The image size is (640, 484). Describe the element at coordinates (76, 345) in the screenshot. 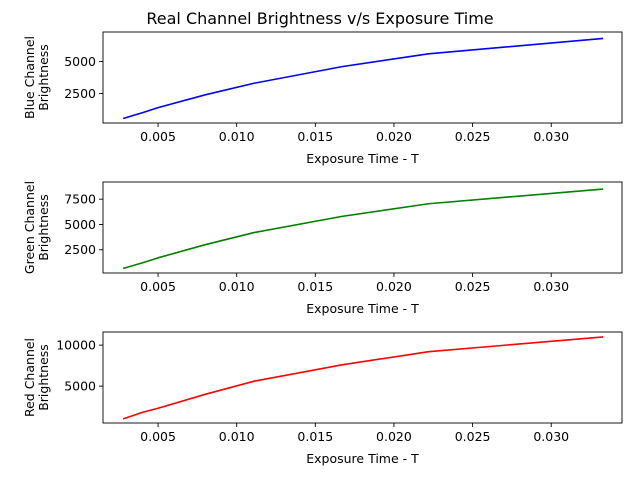

I see `y-tick-label: 10000` at that location.